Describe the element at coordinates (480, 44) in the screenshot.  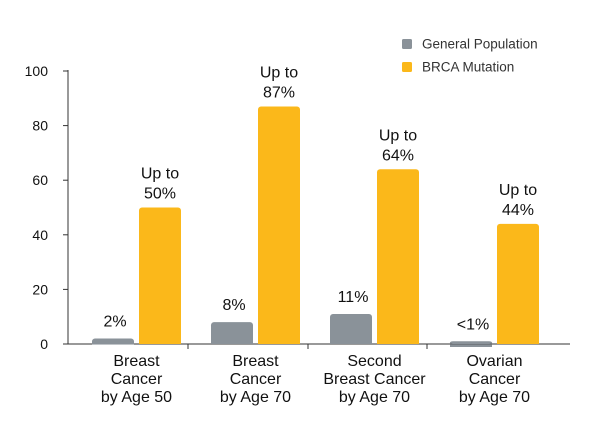
I see `legend-label: General Population` at that location.